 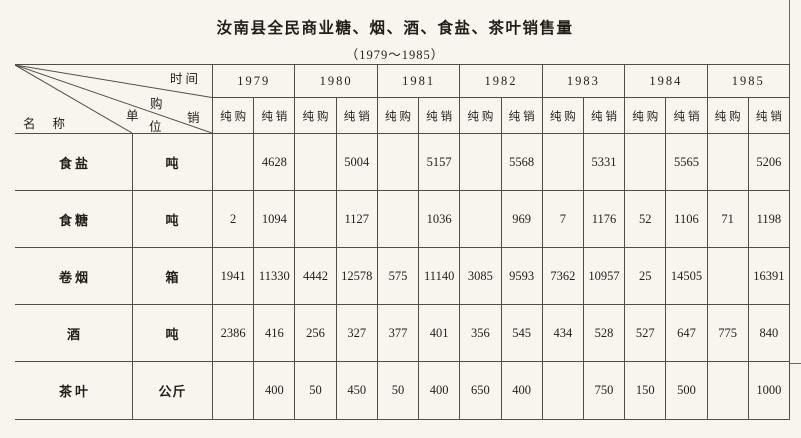 What do you see at coordinates (335, 81) in the screenshot?
I see `year-header-1980: 1980` at bounding box center [335, 81].